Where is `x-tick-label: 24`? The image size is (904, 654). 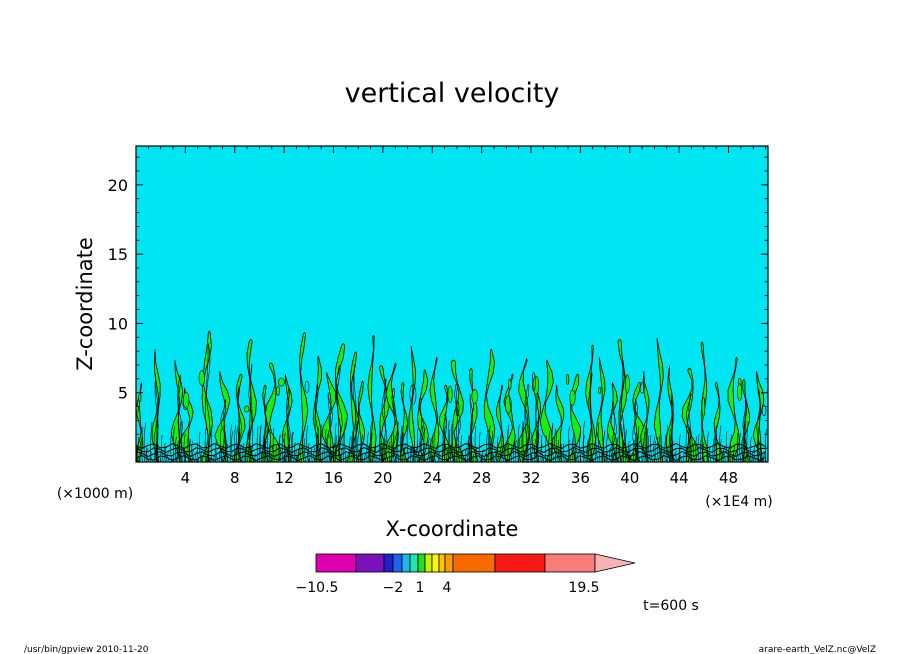
x-tick-label: 24 is located at coordinates (432, 478).